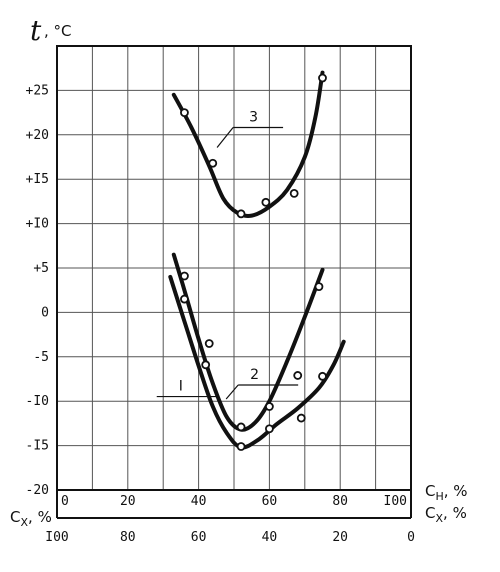 This screenshot has height=572, width=500. What do you see at coordinates (31, 518) in the screenshot?
I see `x-left-axis-label: CX, %` at bounding box center [31, 518].